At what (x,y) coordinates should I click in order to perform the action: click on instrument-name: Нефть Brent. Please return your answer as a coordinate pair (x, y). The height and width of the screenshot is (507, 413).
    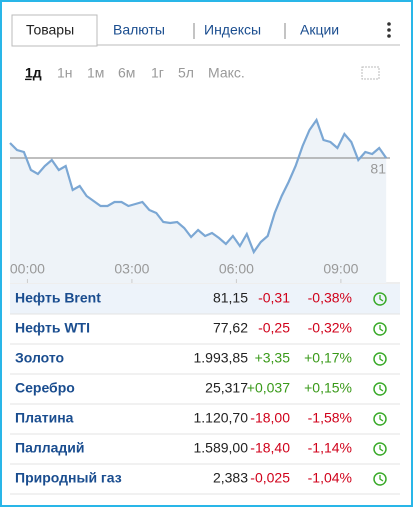
    Looking at the image, I should click on (58, 298).